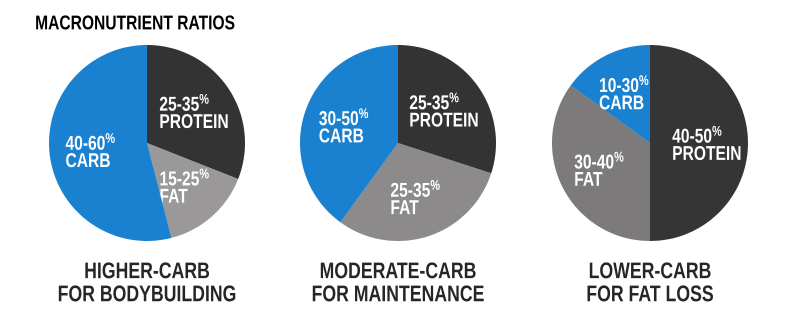 The image size is (800, 321). Describe the element at coordinates (650, 270) in the screenshot. I see `text: LOWER-CARB` at that location.